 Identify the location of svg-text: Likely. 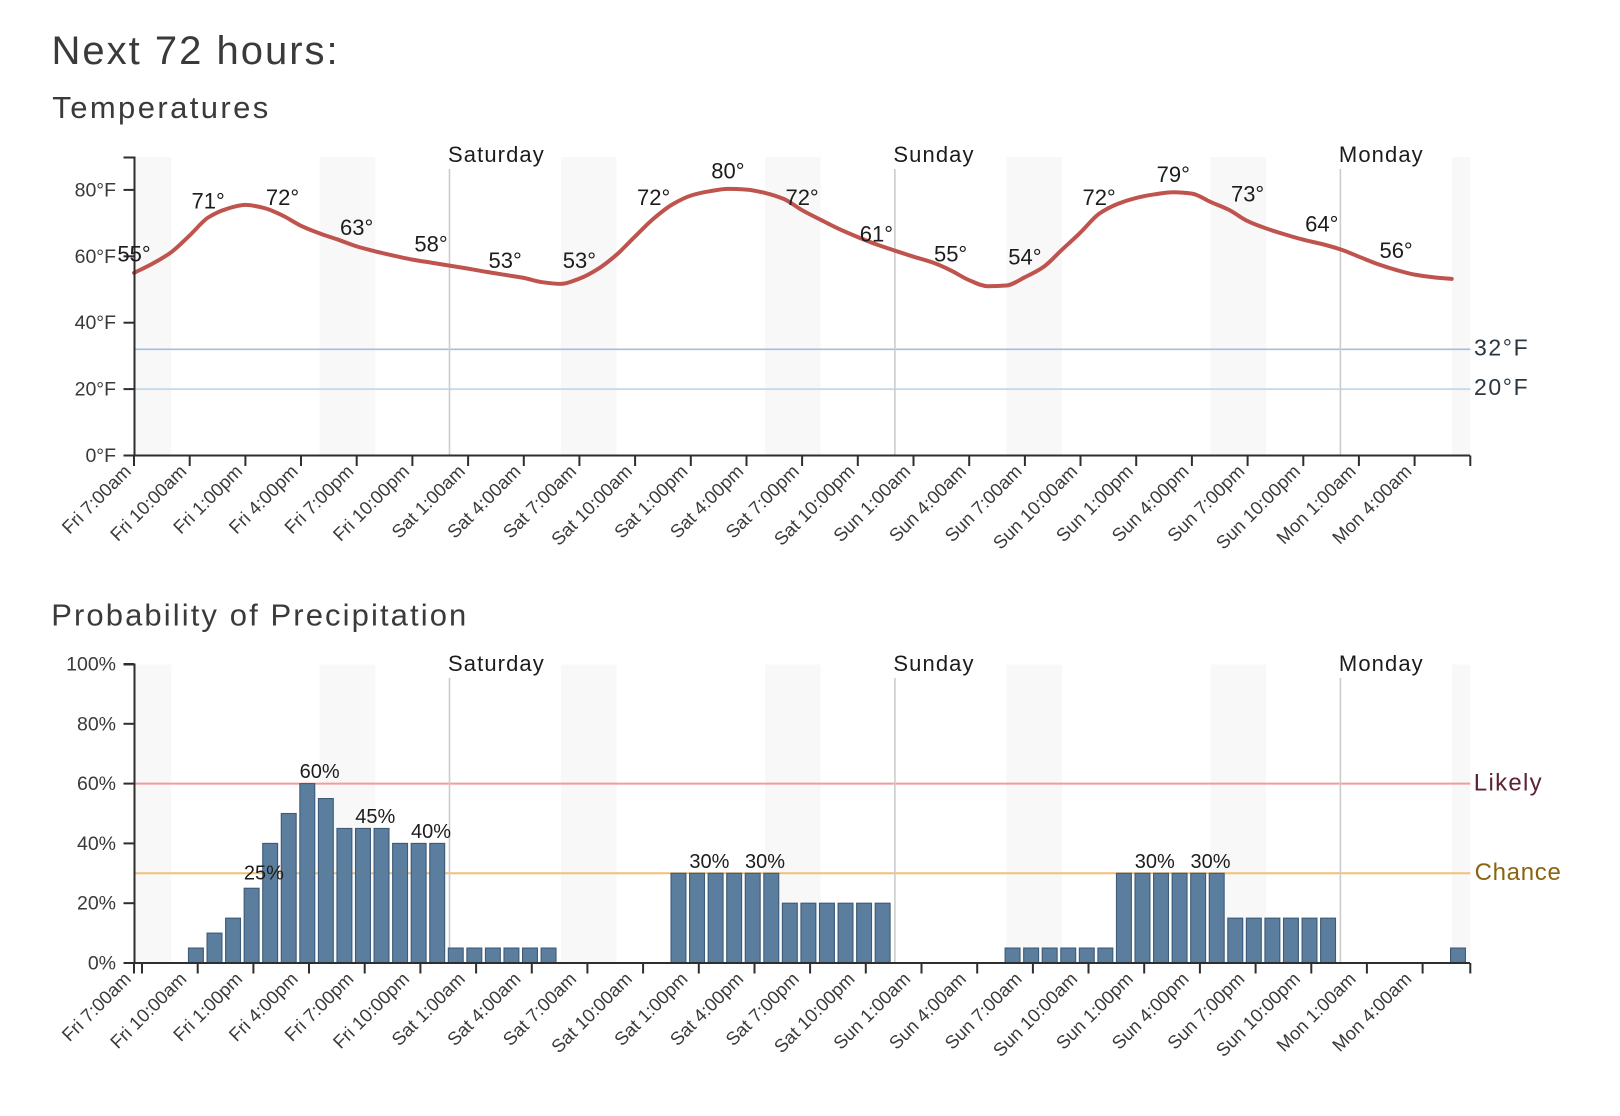
(1508, 783).